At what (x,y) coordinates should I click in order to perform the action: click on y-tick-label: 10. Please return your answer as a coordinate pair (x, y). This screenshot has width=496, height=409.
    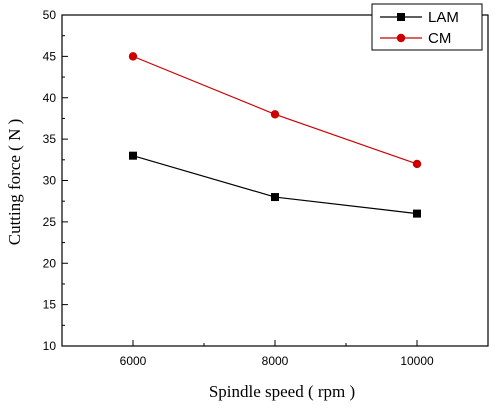
    Looking at the image, I should click on (50, 346).